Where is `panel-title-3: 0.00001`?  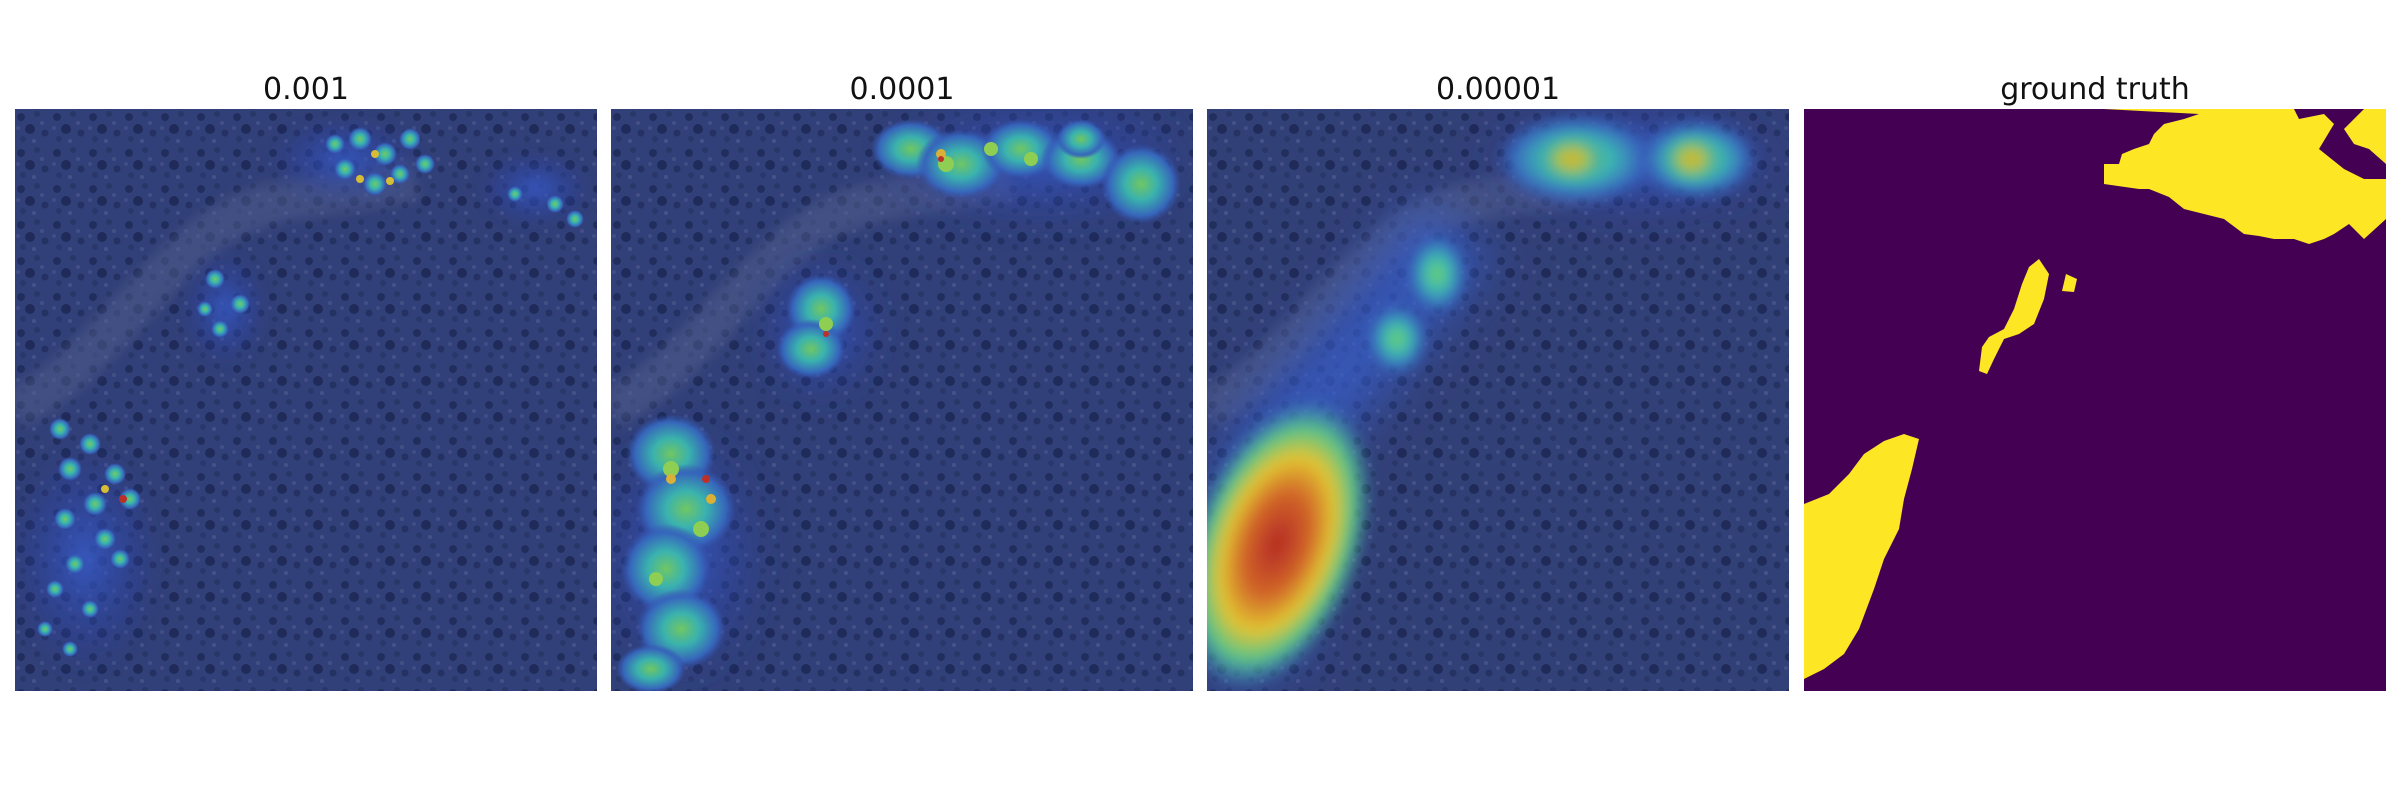 panel-title-3: 0.00001 is located at coordinates (1498, 90).